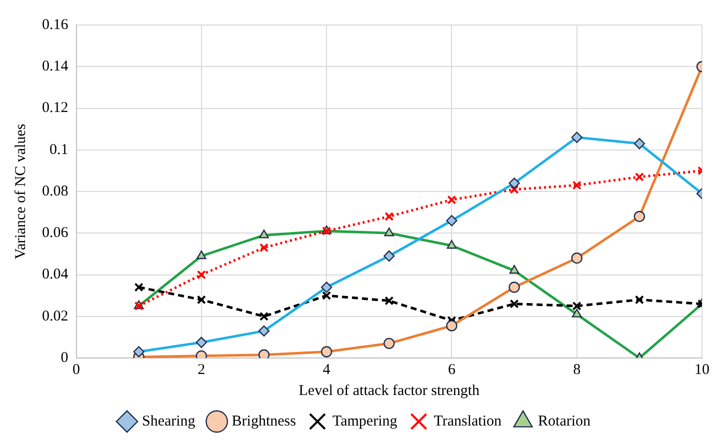  I want to click on y-tick-label: 0.06, so click(55, 233).